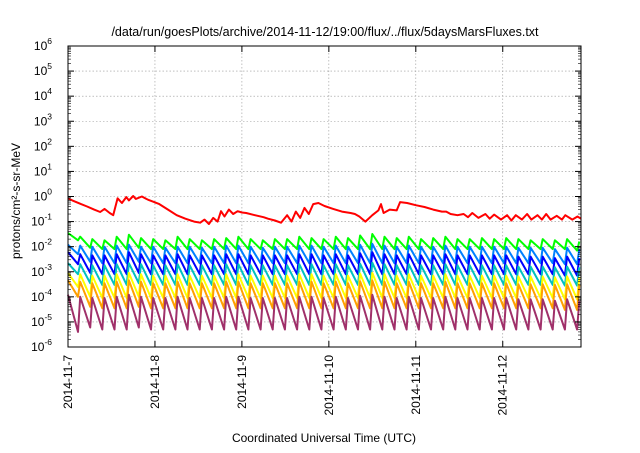 This screenshot has width=640, height=453. What do you see at coordinates (242, 382) in the screenshot?
I see `x-tick-label: 2014-11-9` at bounding box center [242, 382].